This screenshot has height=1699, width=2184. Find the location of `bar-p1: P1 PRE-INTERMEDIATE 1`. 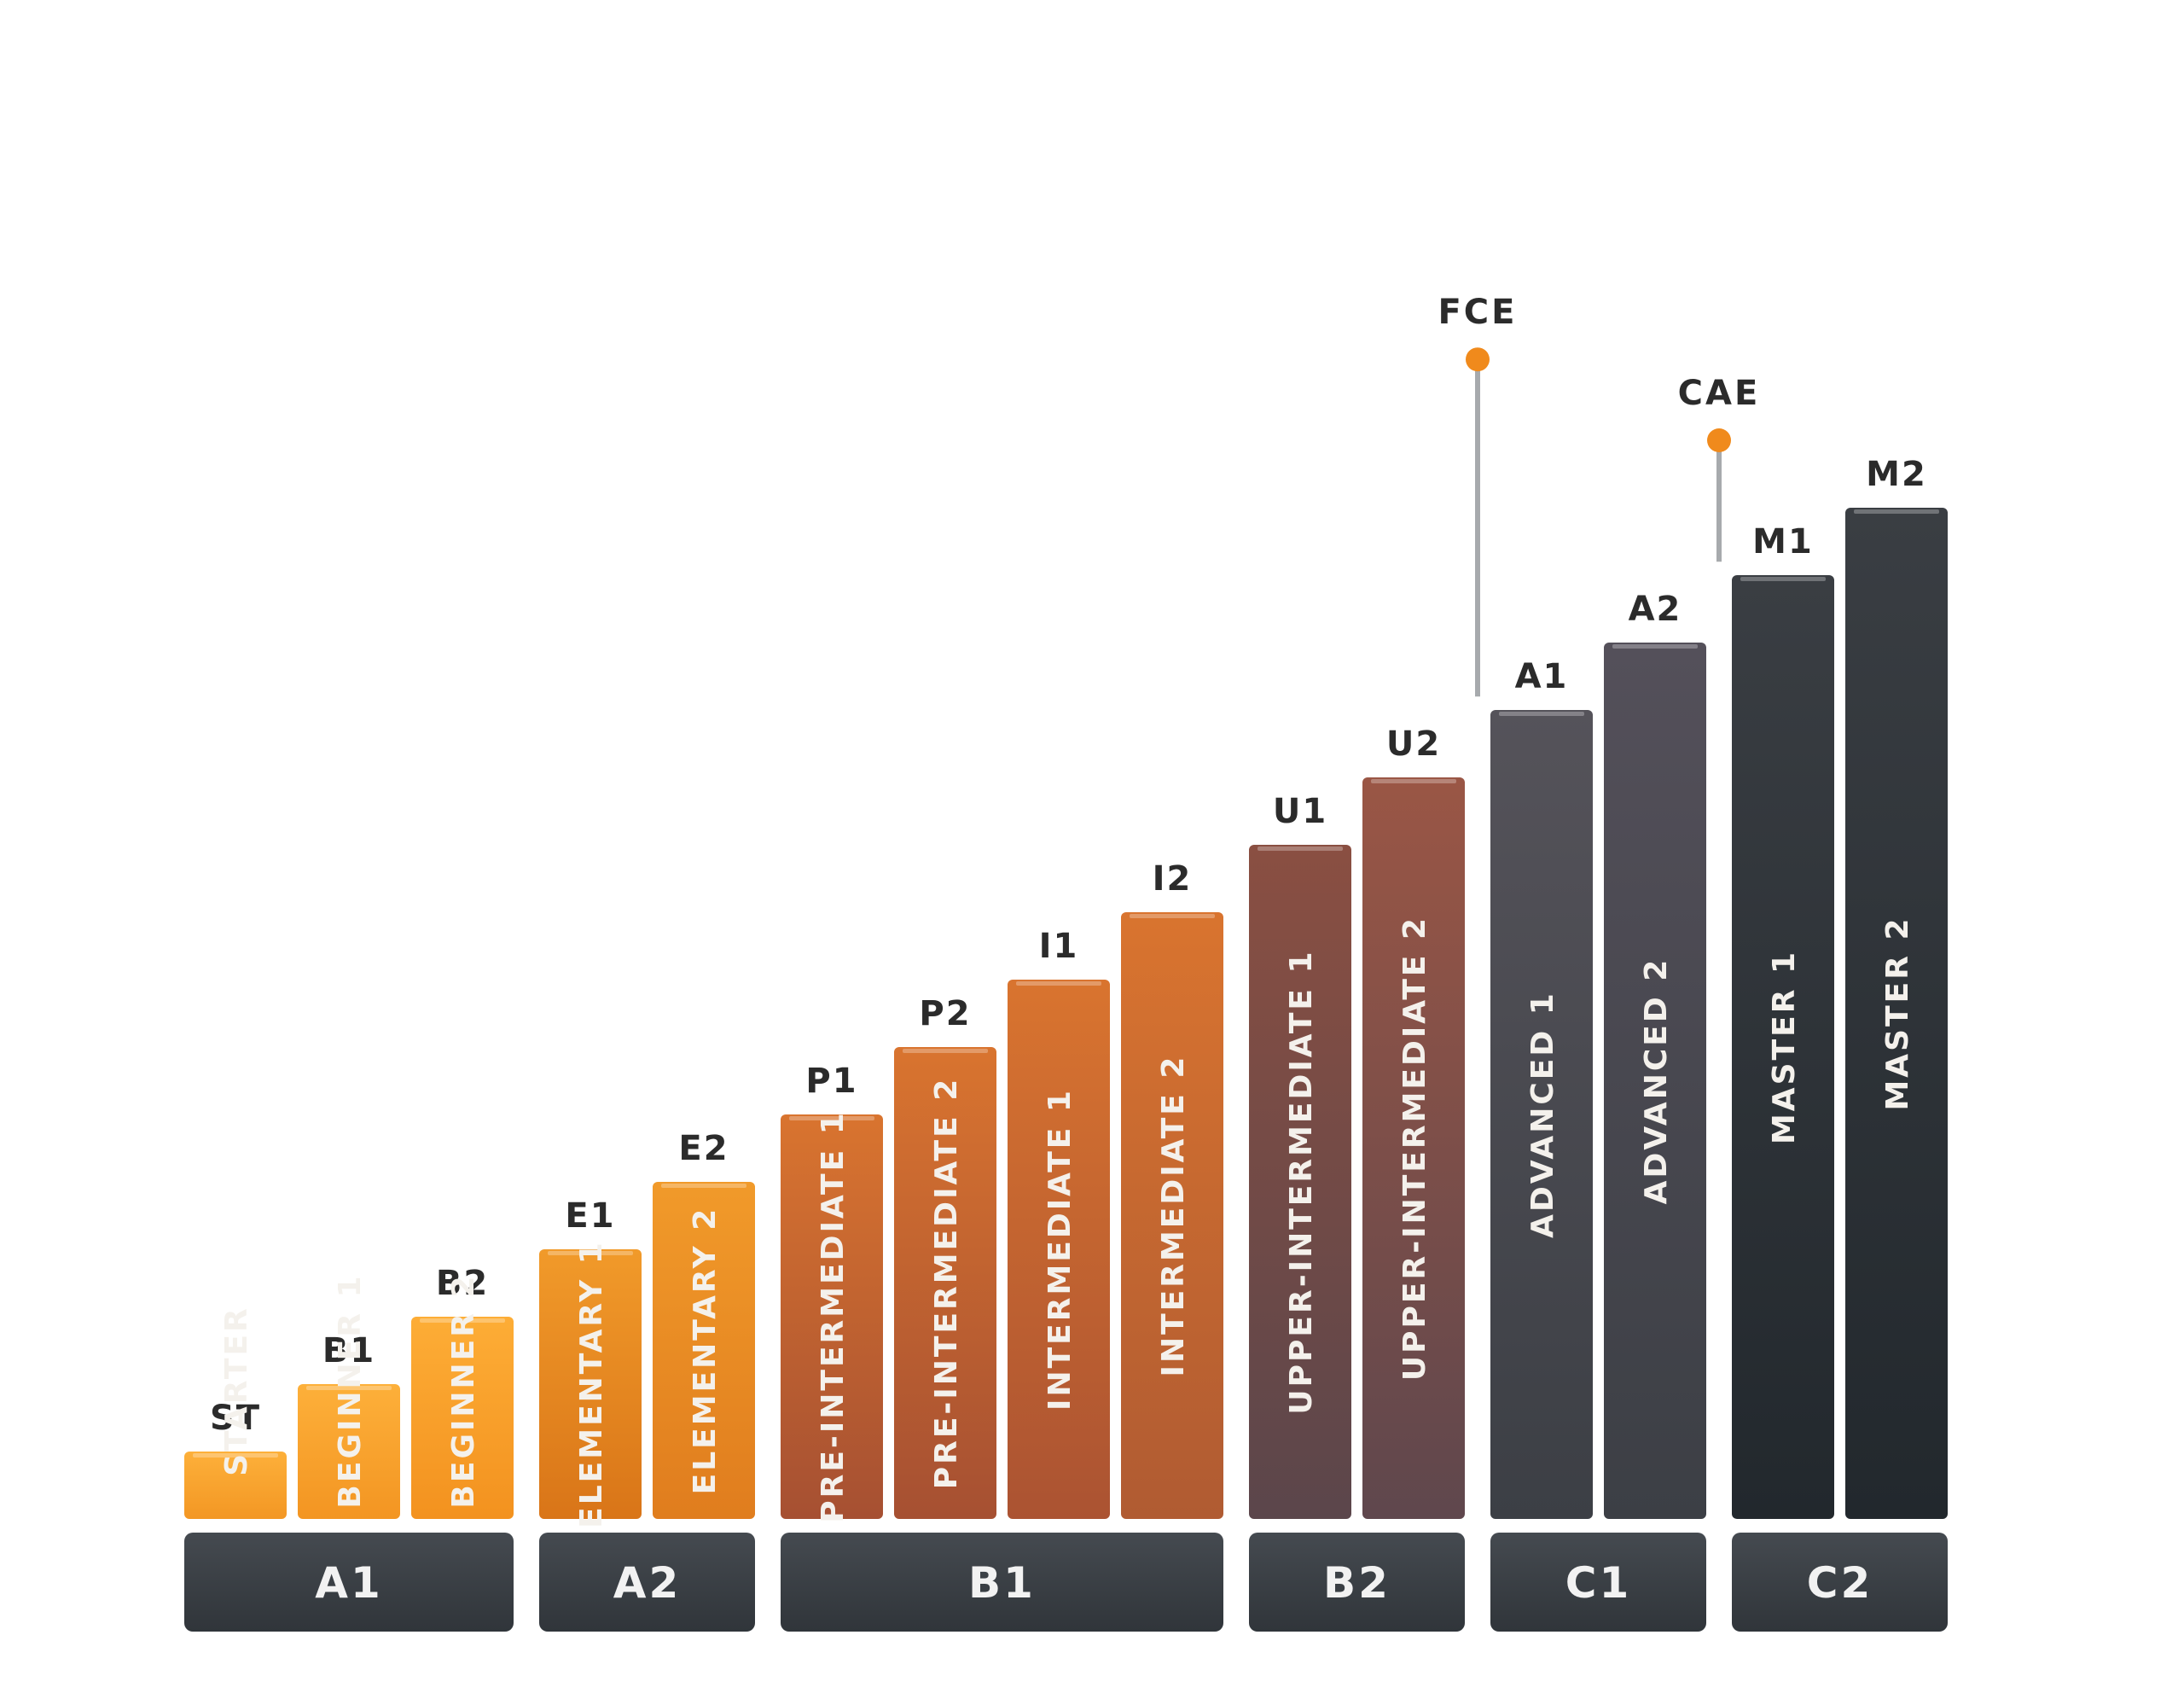

bar-p1: P1 PRE-INTERMEDIATE 1 is located at coordinates (832, 1292).